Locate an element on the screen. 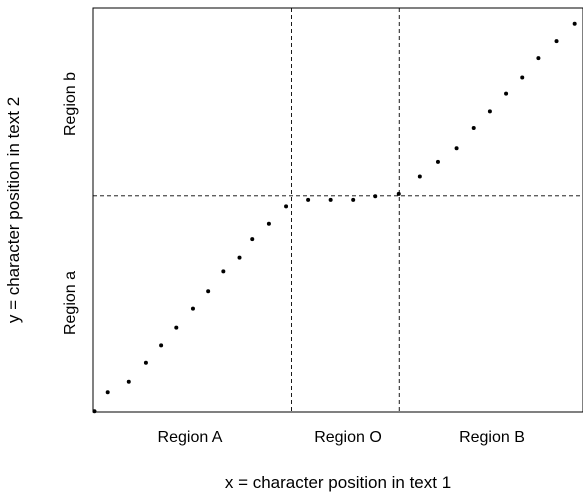 The image size is (583, 493). y-axis-label: y = character position in text 2 is located at coordinates (13, 210).